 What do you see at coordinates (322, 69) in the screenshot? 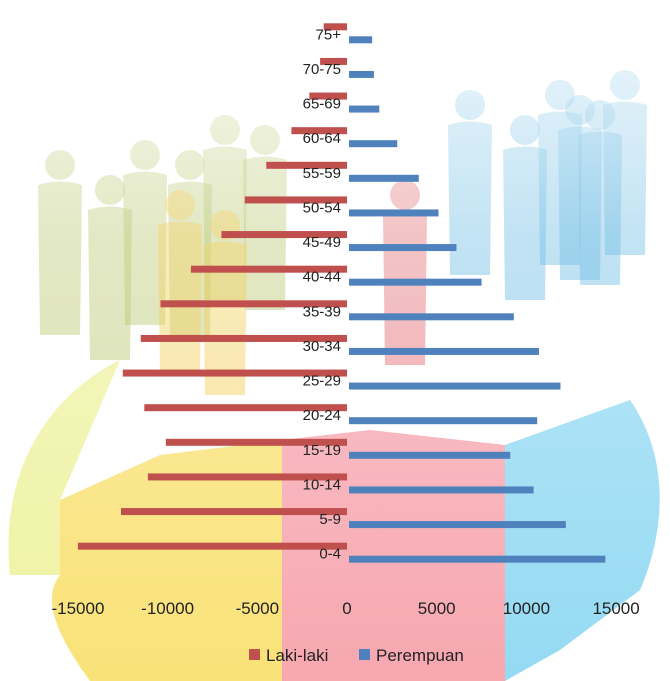
I see `age-label-70-75: 70-75` at bounding box center [322, 69].